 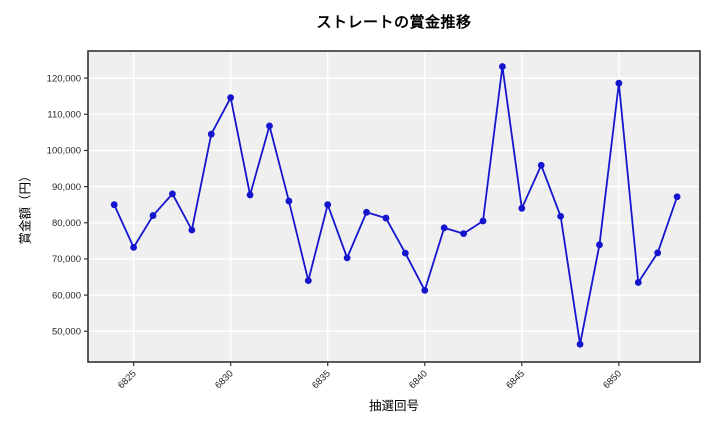 What do you see at coordinates (612, 379) in the screenshot?
I see `x-tick-label: 6850` at bounding box center [612, 379].